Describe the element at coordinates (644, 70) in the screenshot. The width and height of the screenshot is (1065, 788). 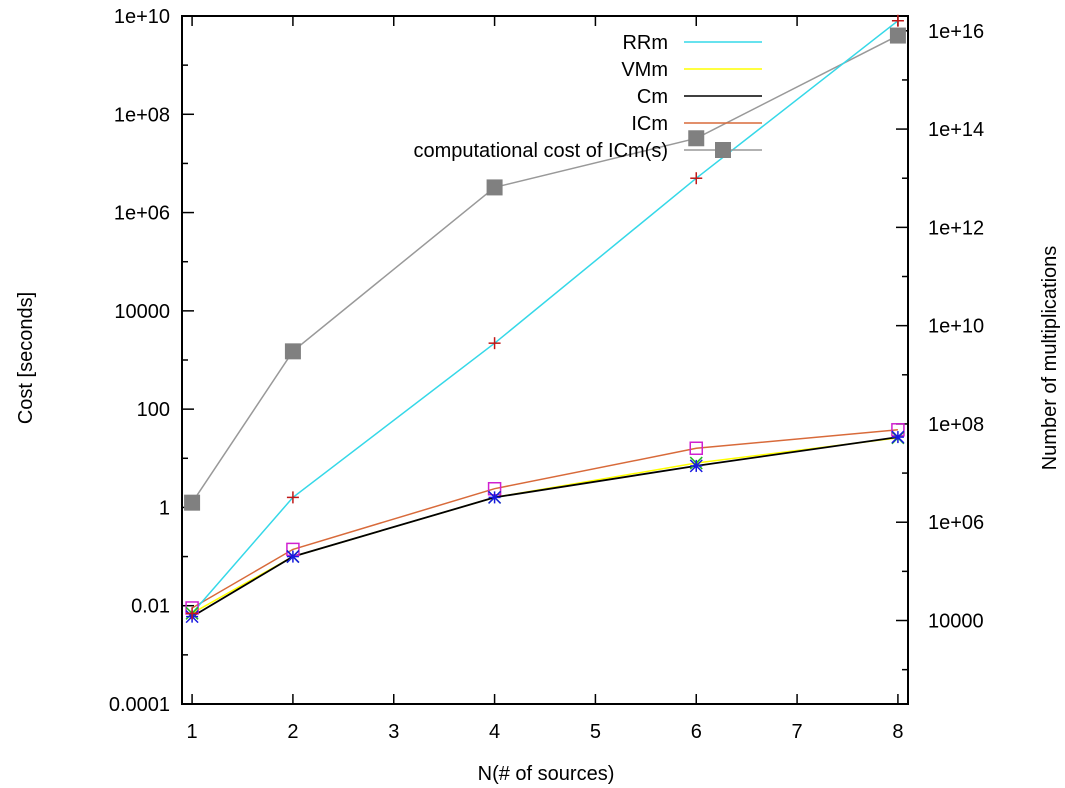
I see `legend-label: VMm` at that location.